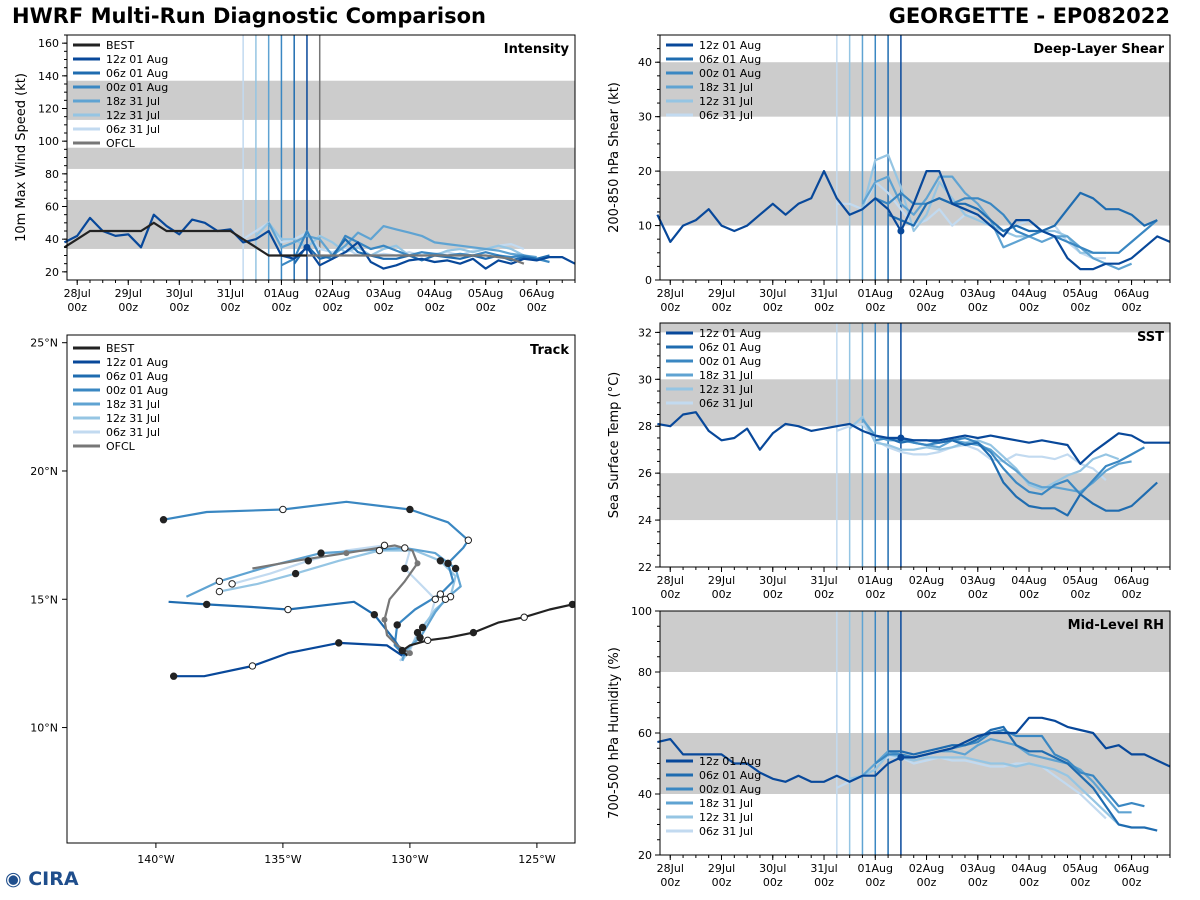  I want to click on sst-legend-label: 18z 31 Jul, so click(726, 375).